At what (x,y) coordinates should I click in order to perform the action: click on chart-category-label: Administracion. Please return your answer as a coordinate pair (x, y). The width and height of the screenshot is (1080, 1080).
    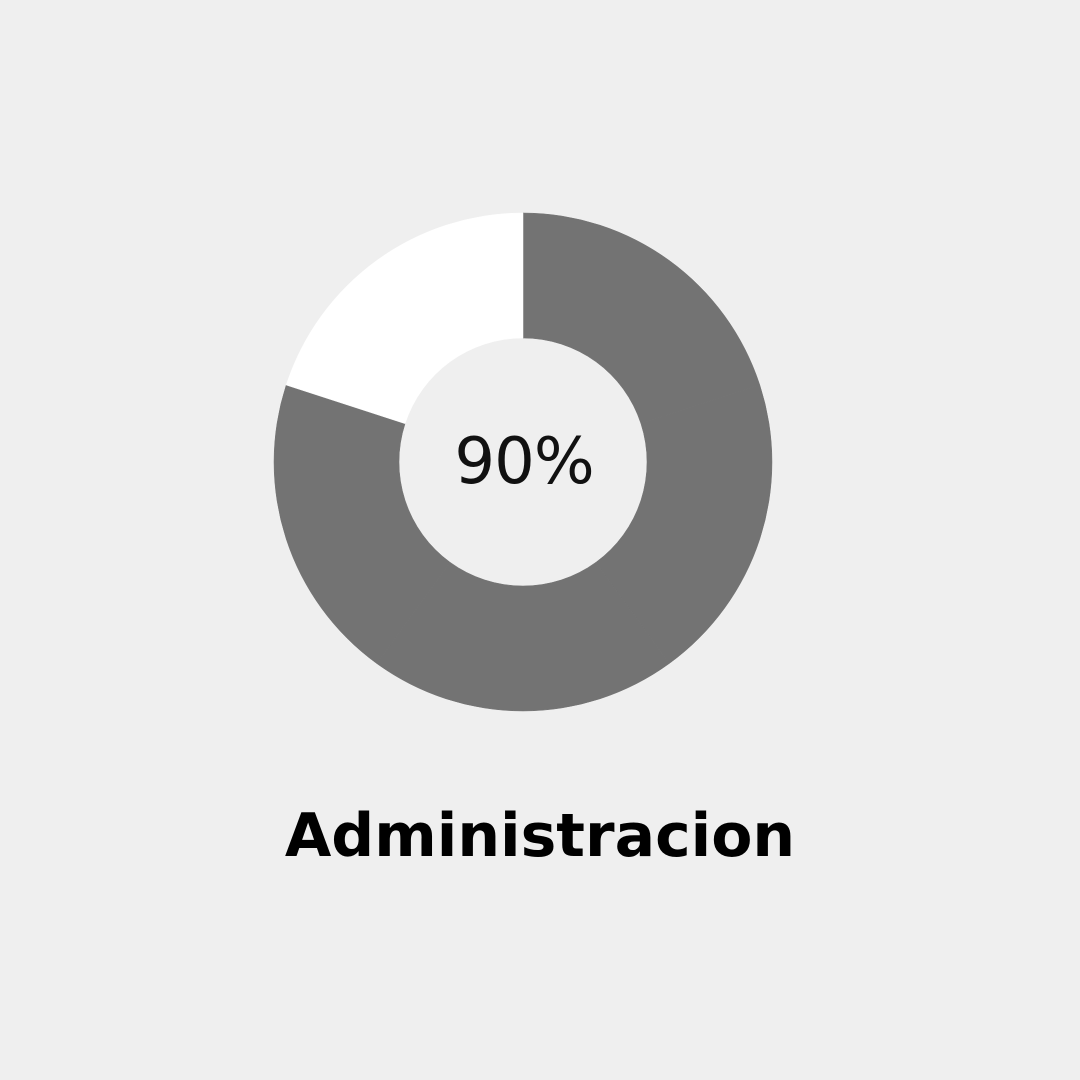
    Looking at the image, I should click on (540, 836).